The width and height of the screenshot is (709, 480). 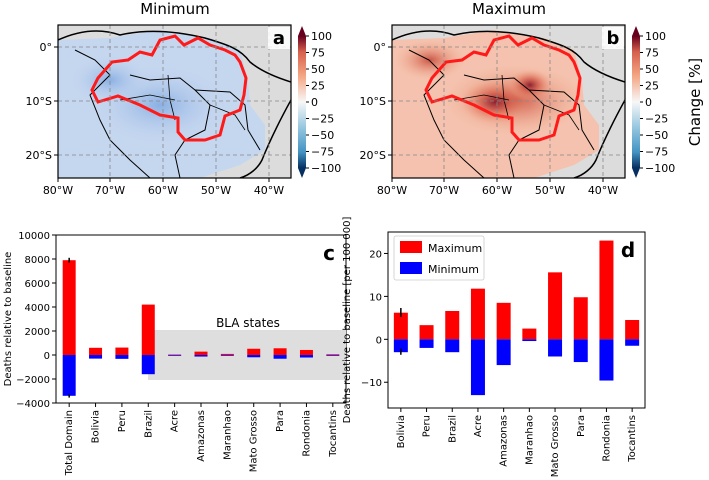 I want to click on y-tick-label: 0, so click(x=379, y=340).